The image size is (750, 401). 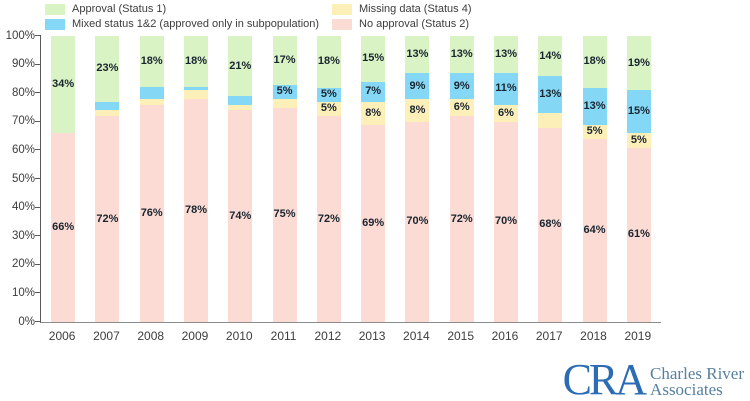 I want to click on legend-swatch-no_approval, so click(x=342, y=24).